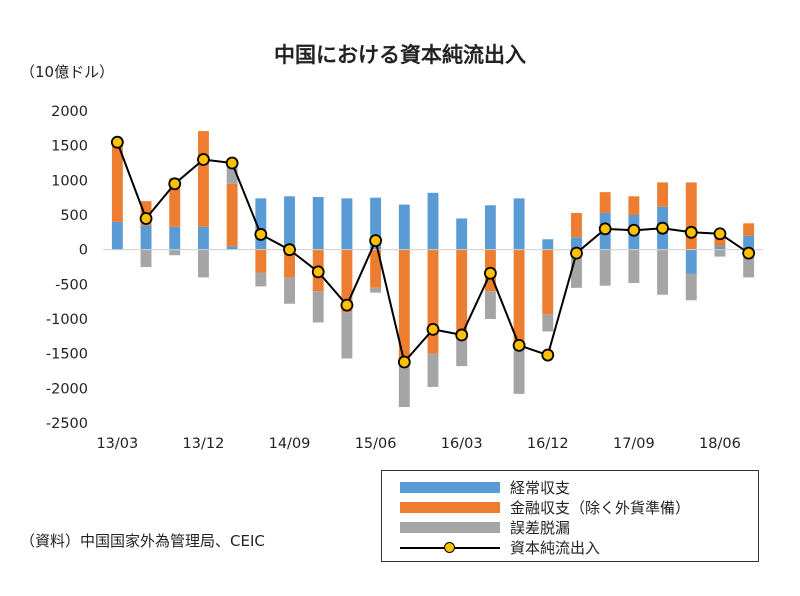 The width and height of the screenshot is (800, 596). What do you see at coordinates (400, 55) in the screenshot?
I see `chart-title: 中国における資本純流出入` at bounding box center [400, 55].